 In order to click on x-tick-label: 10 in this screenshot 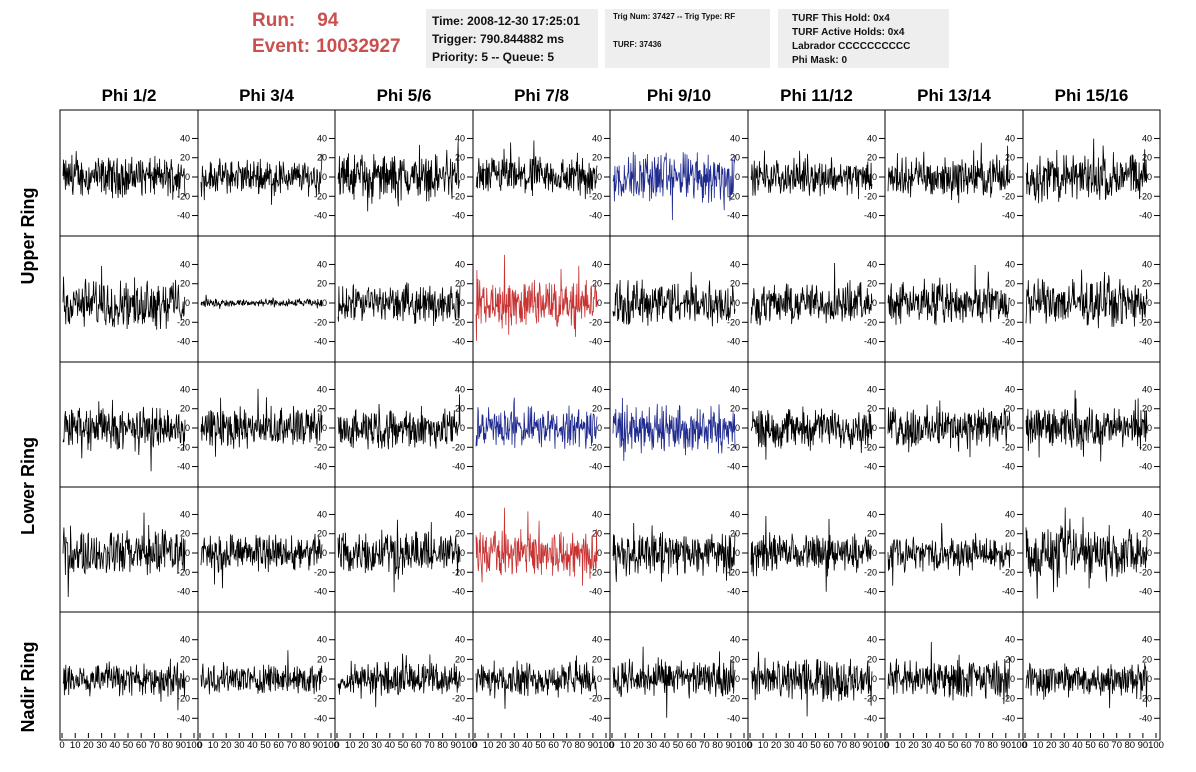, I will do `click(763, 745)`.